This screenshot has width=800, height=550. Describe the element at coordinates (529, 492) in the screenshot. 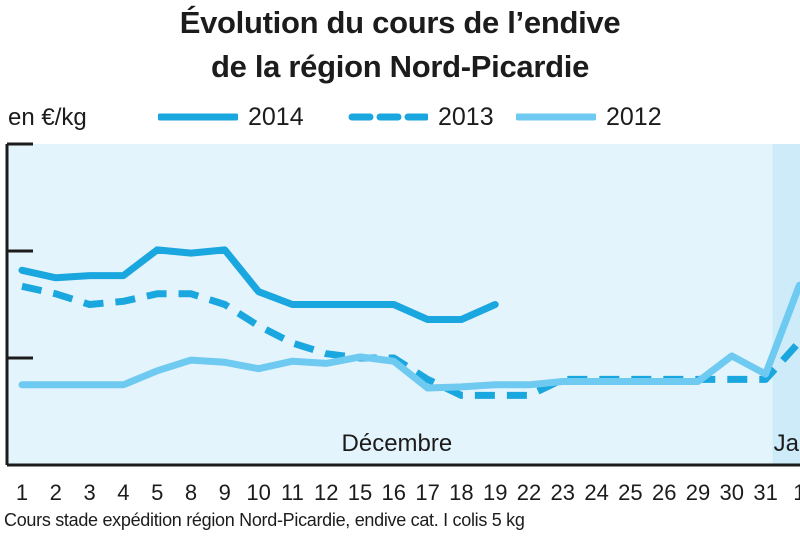

I see `x-tick-label: 22` at that location.